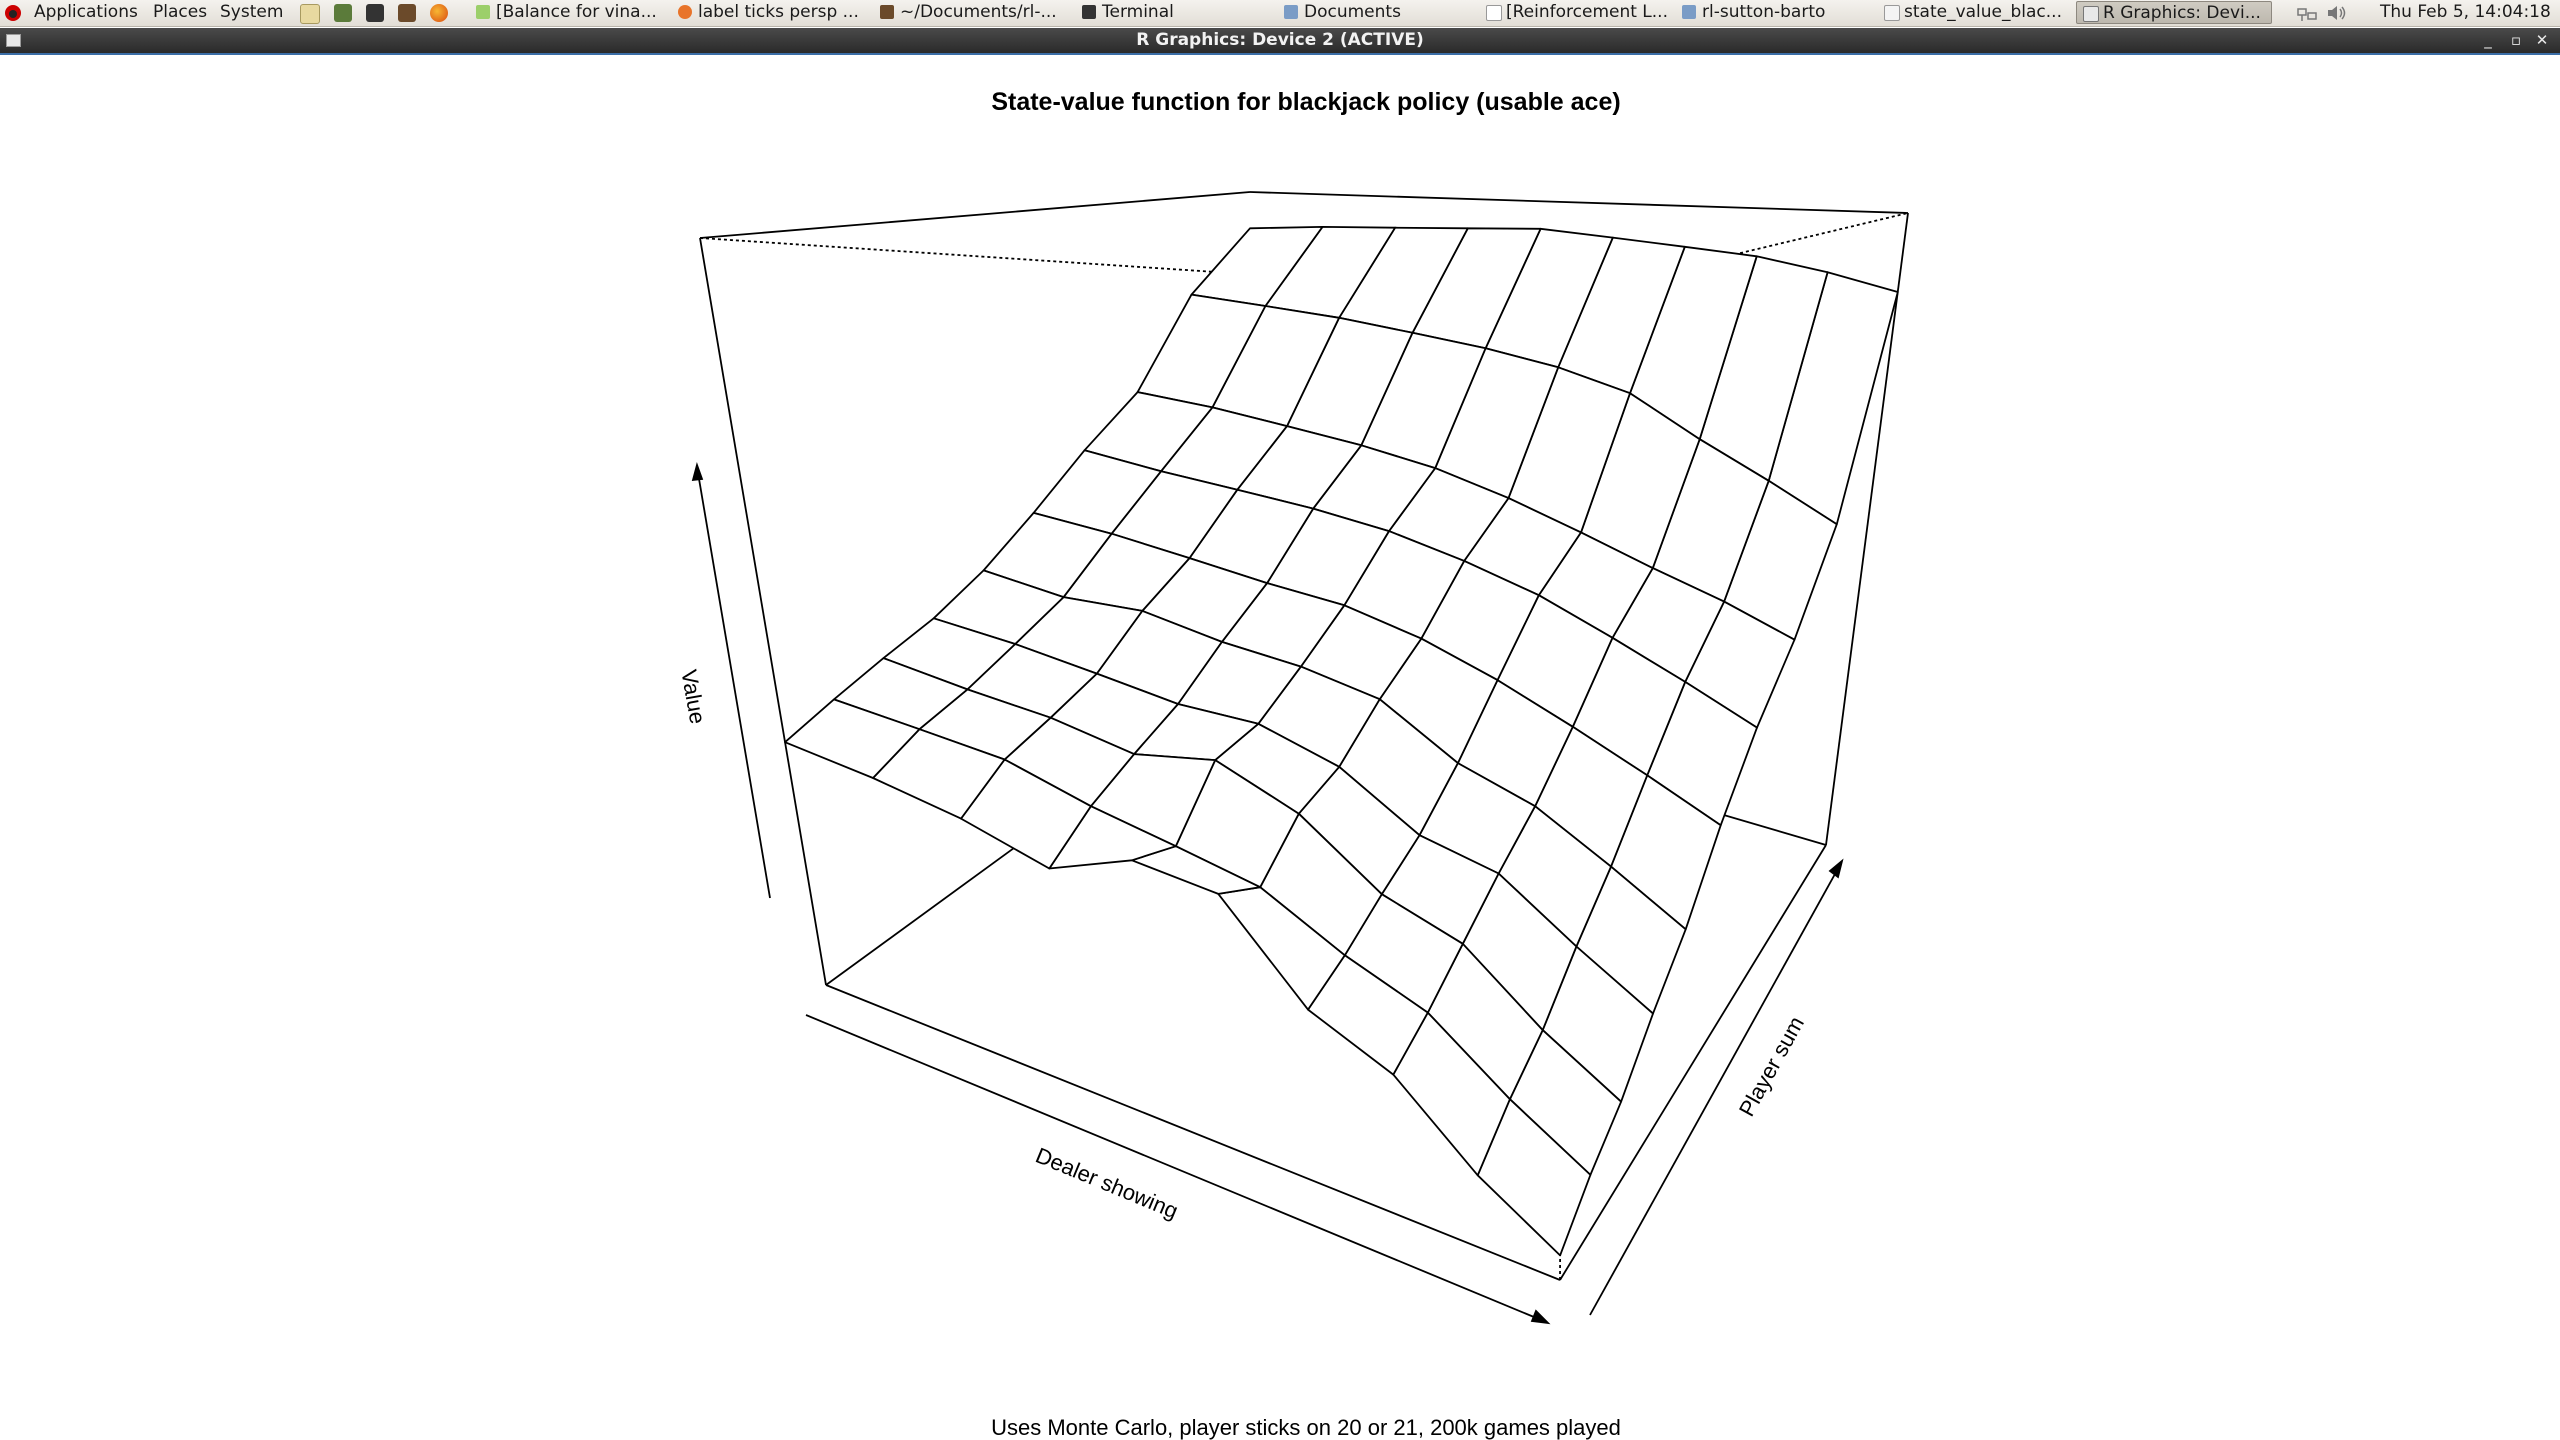  Describe the element at coordinates (1776, 12) in the screenshot. I see `taskbar-item-rl-folder: rl-sutton-barto` at that location.